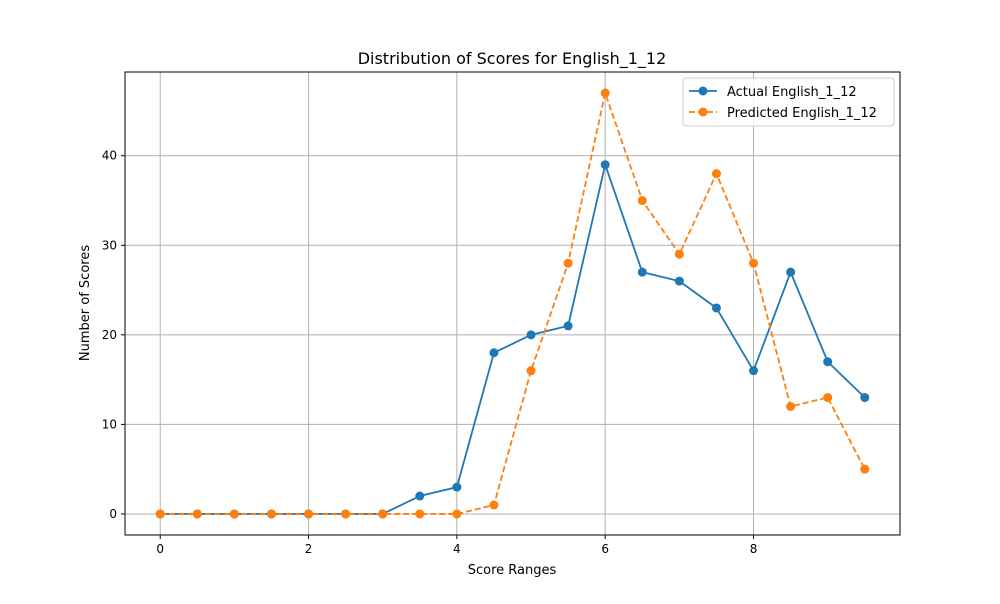 Image resolution: width=1000 pixels, height=604 pixels. I want to click on x-tick-label: 4, so click(457, 549).